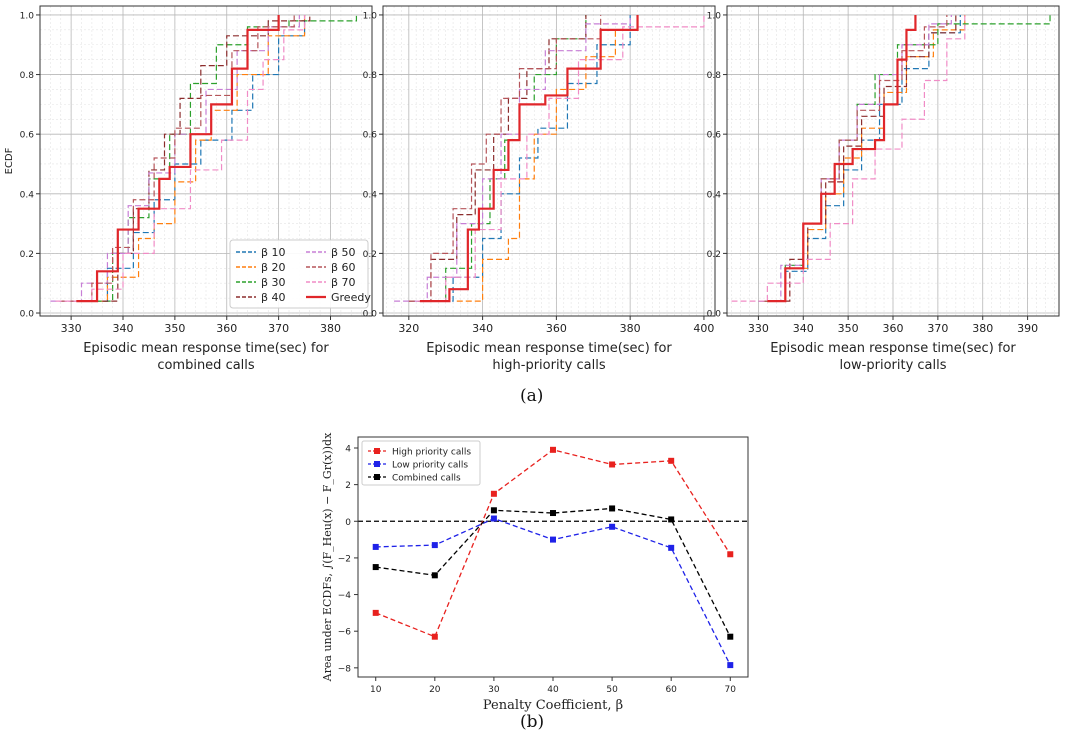  I want to click on y-tick-label: 0, so click(348, 523).